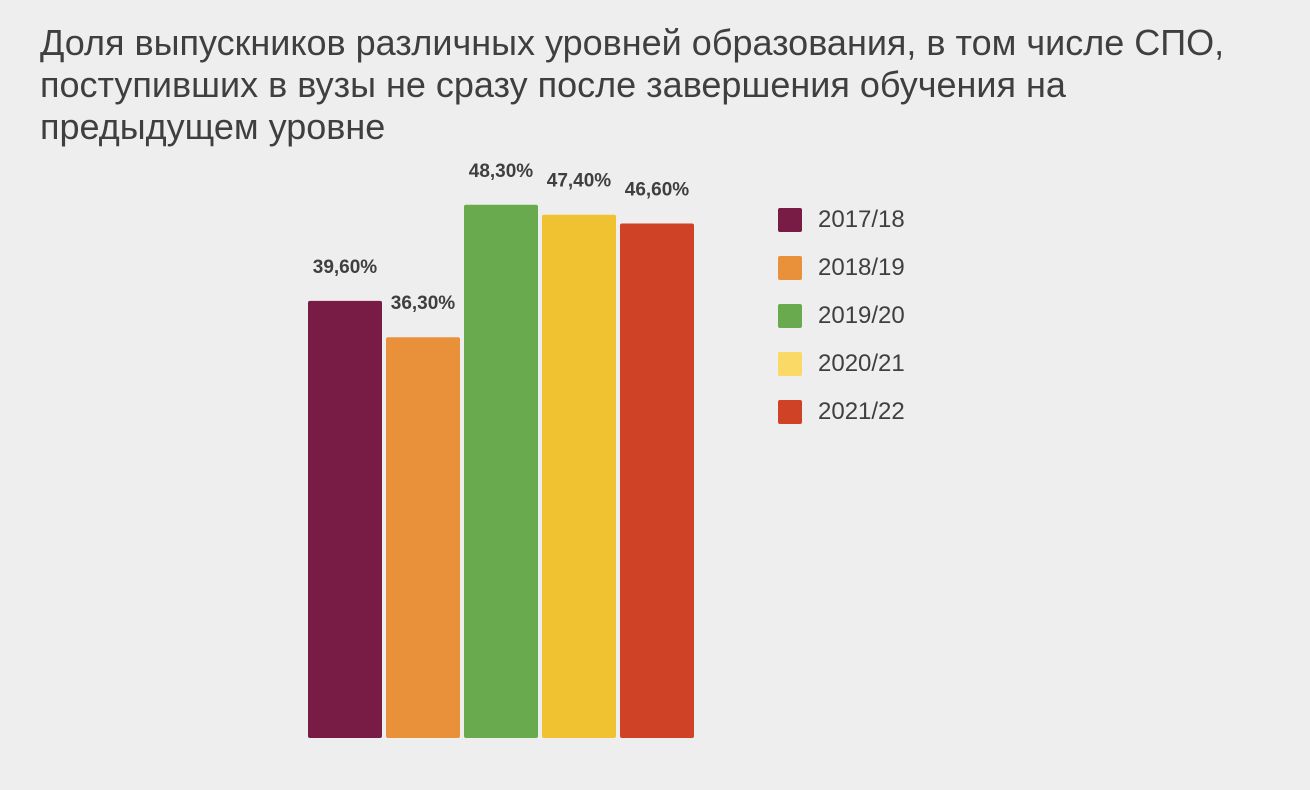 The height and width of the screenshot is (790, 1310). I want to click on data-label-2018-19: 36,30%, so click(423, 303).